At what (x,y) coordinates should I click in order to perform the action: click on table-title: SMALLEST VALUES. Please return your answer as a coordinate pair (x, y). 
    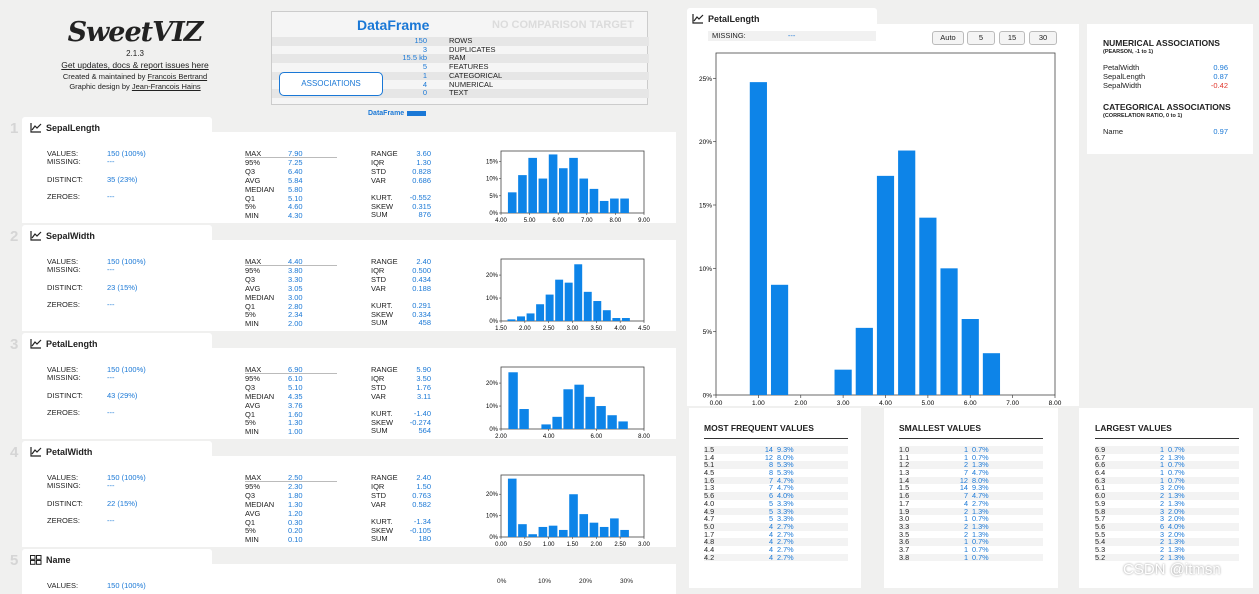
    Looking at the image, I should click on (971, 431).